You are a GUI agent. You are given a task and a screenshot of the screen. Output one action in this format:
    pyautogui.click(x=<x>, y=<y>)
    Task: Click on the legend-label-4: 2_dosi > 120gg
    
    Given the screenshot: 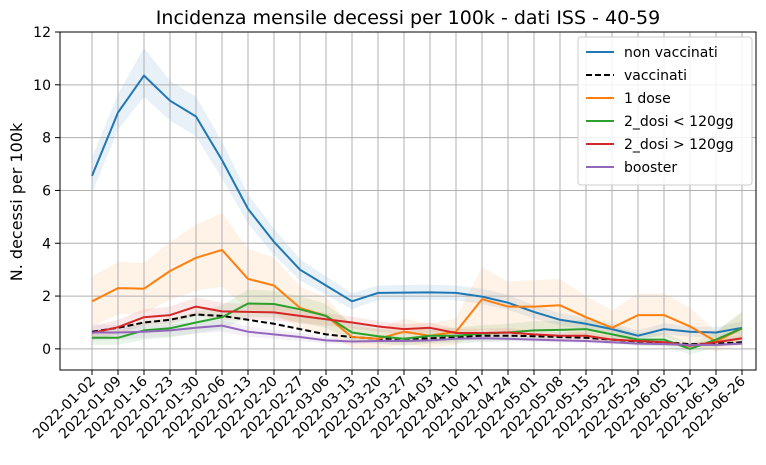 What is the action you would take?
    pyautogui.click(x=679, y=145)
    